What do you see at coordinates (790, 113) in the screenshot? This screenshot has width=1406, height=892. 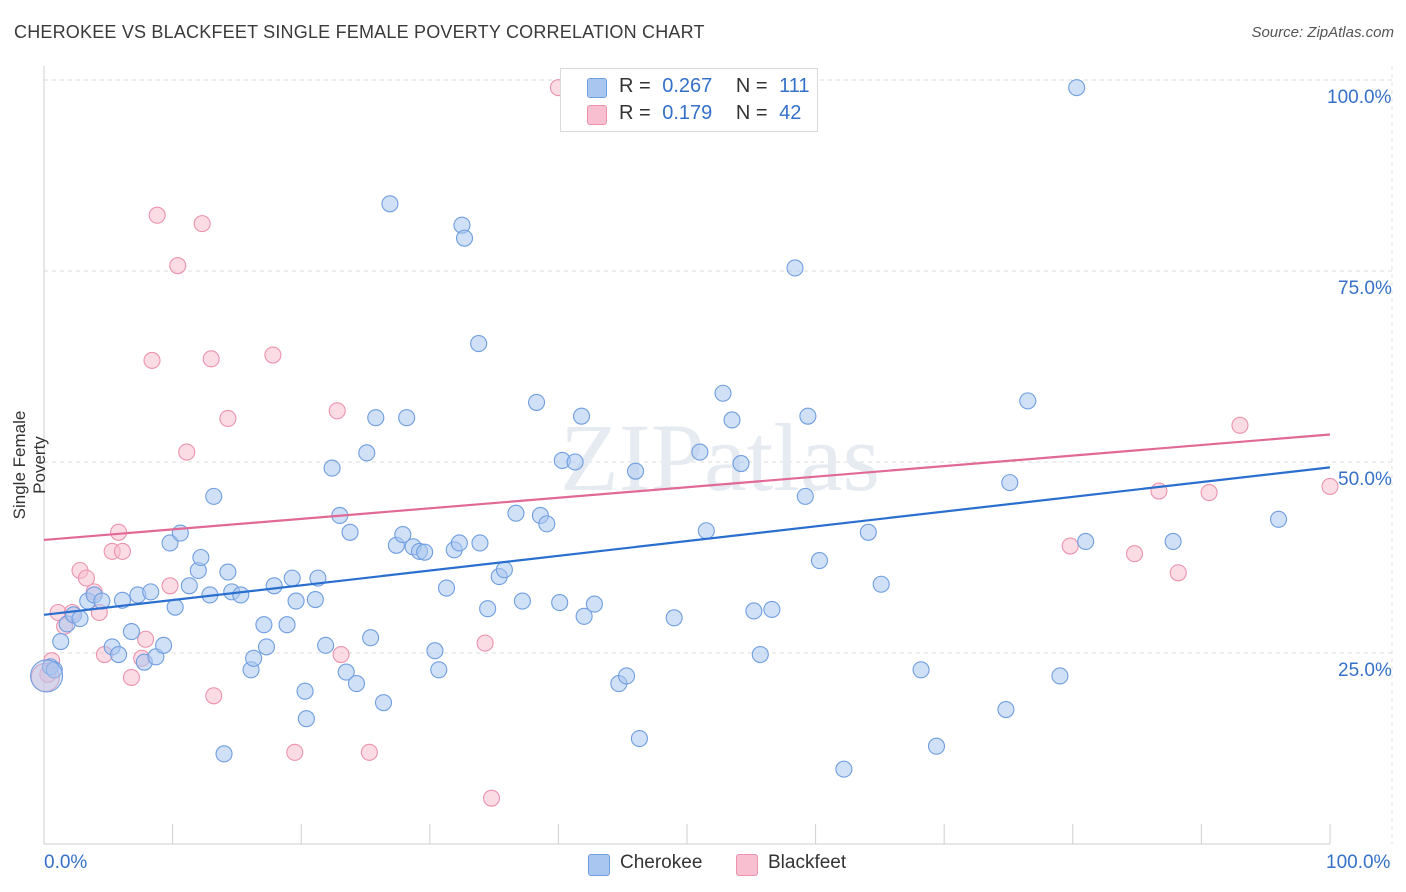 I see `legend-n-value: 42` at bounding box center [790, 113].